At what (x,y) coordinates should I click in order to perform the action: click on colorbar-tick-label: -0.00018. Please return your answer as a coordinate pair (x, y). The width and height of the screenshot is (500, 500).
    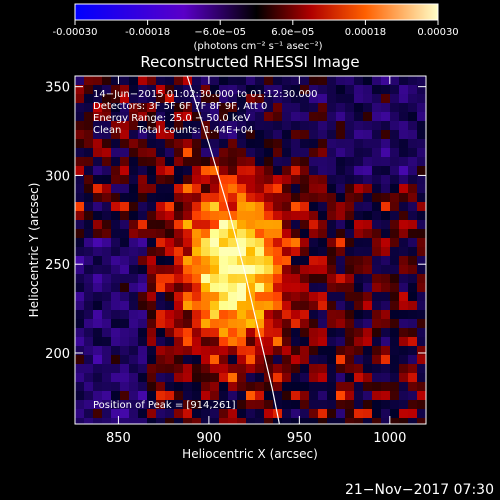
    Looking at the image, I should click on (147, 32).